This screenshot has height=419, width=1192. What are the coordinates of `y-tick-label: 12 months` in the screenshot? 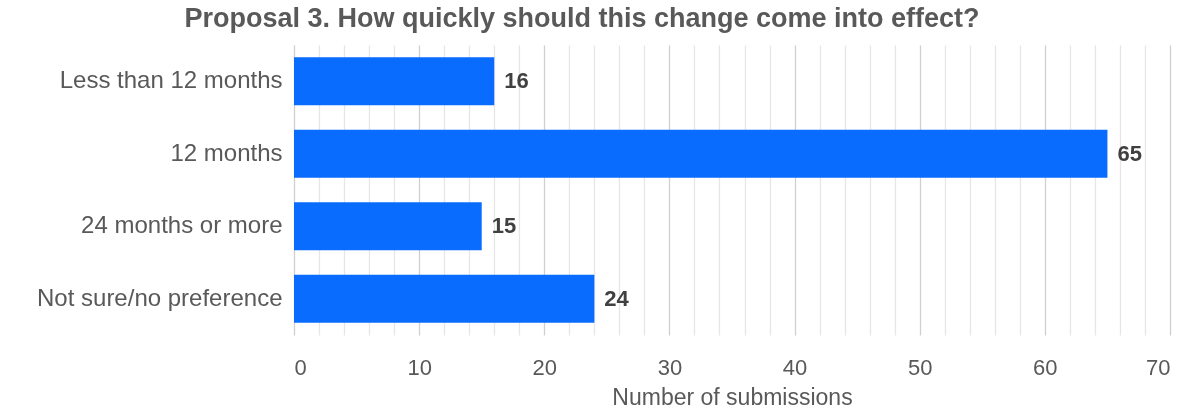 It's located at (226, 152).